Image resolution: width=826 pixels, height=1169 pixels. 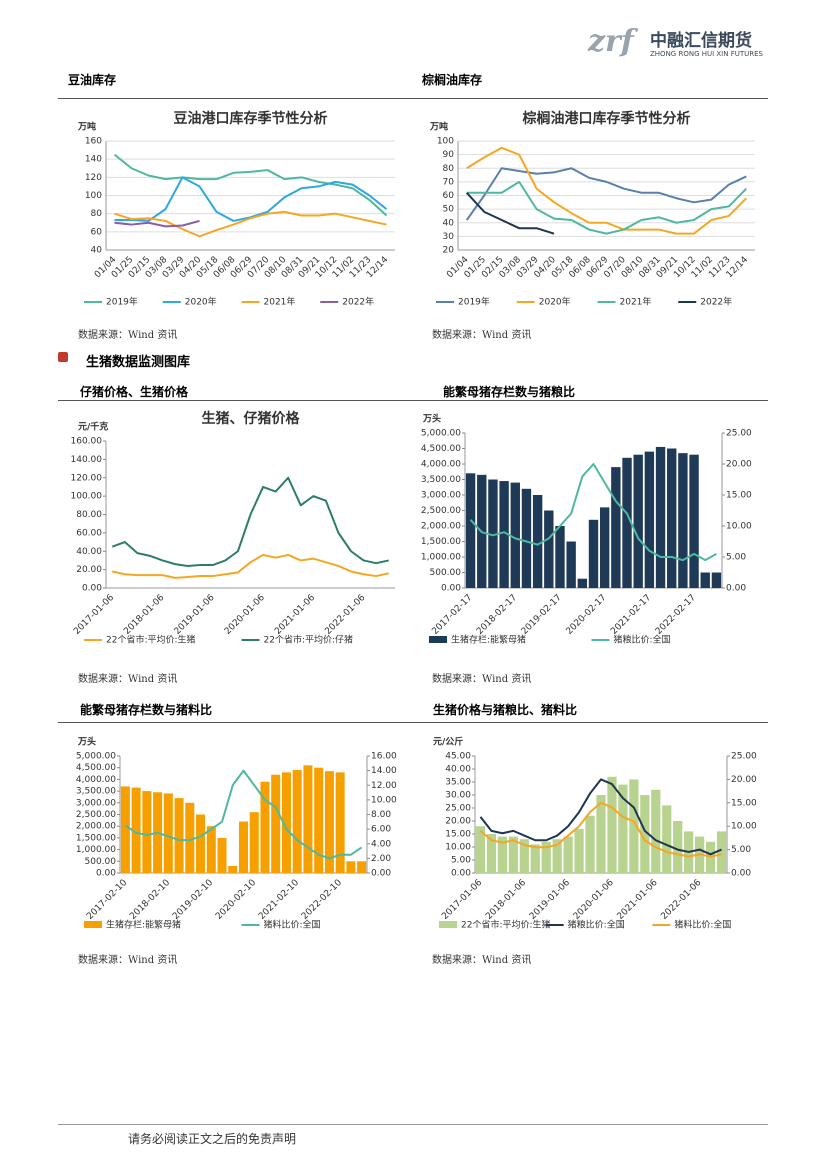 I want to click on legend-label: 生猪存栏:能繁母猪, so click(x=488, y=640).